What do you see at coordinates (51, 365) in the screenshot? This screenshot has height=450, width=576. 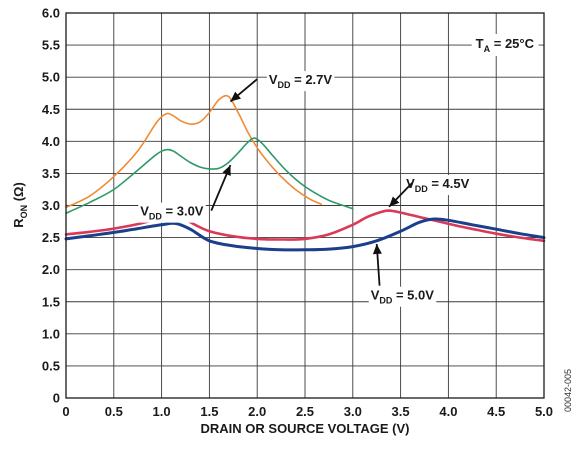 I see `y-tick-label: 0.5` at bounding box center [51, 365].